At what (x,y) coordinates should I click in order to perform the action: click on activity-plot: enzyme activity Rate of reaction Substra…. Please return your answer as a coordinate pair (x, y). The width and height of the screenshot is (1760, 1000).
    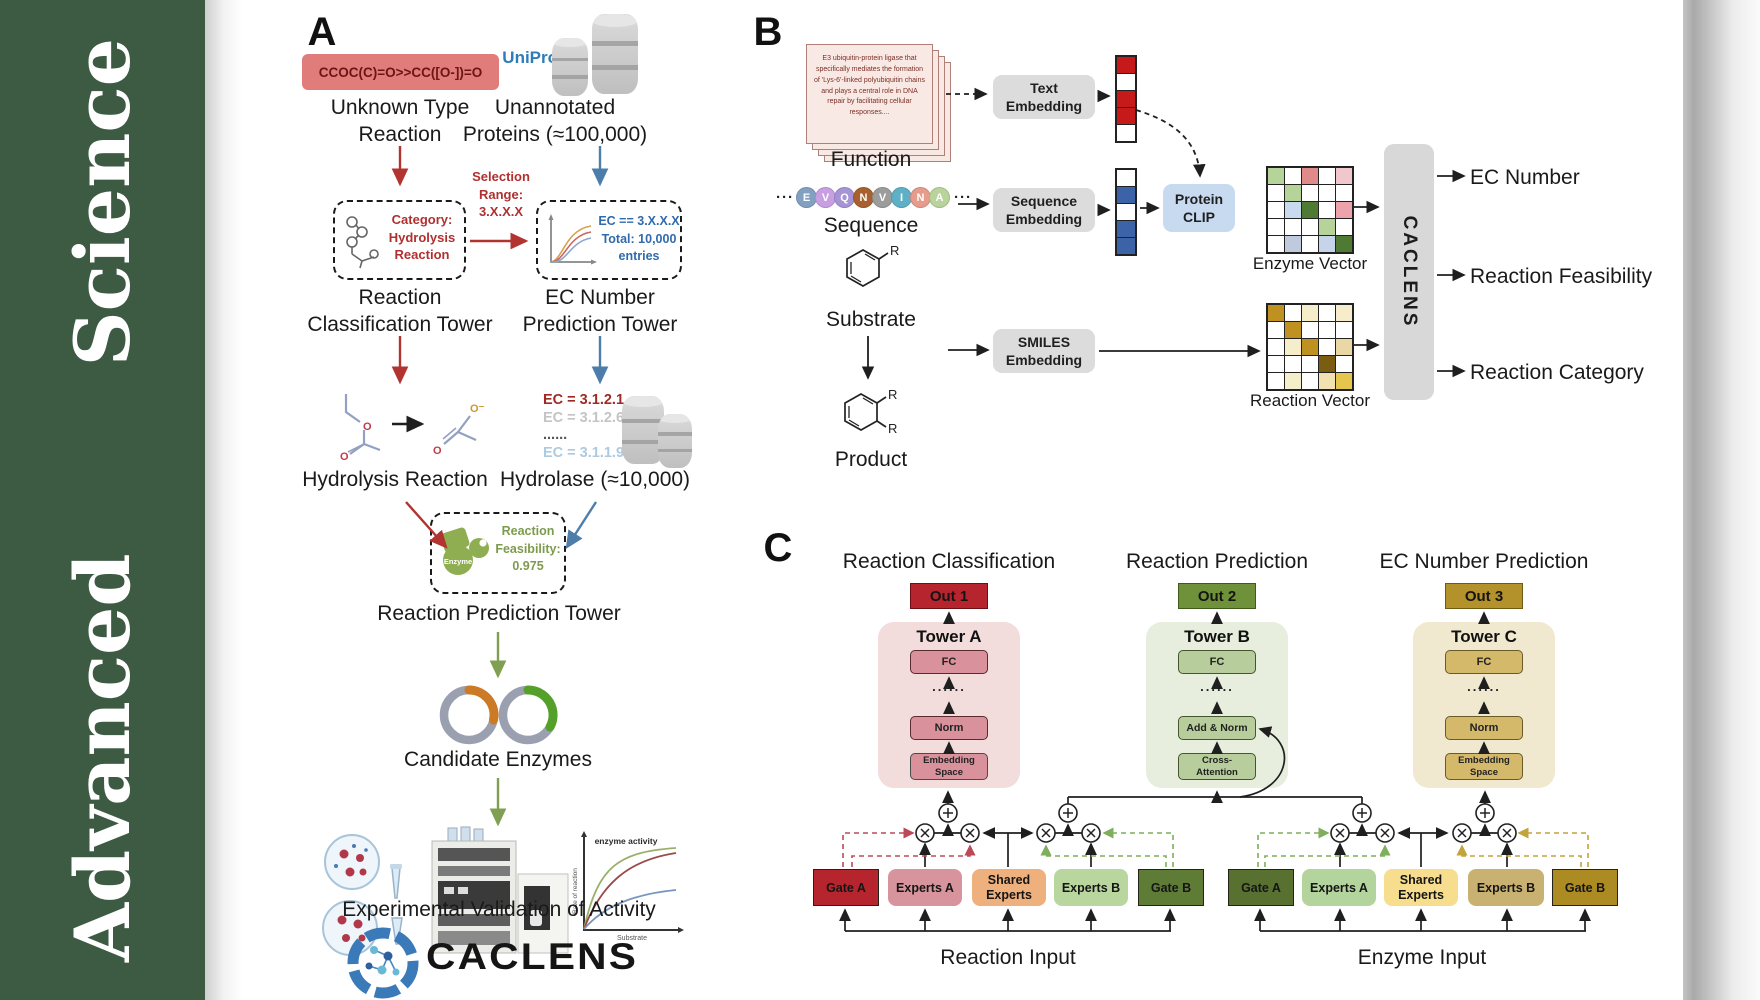
    Looking at the image, I should click on (628, 886).